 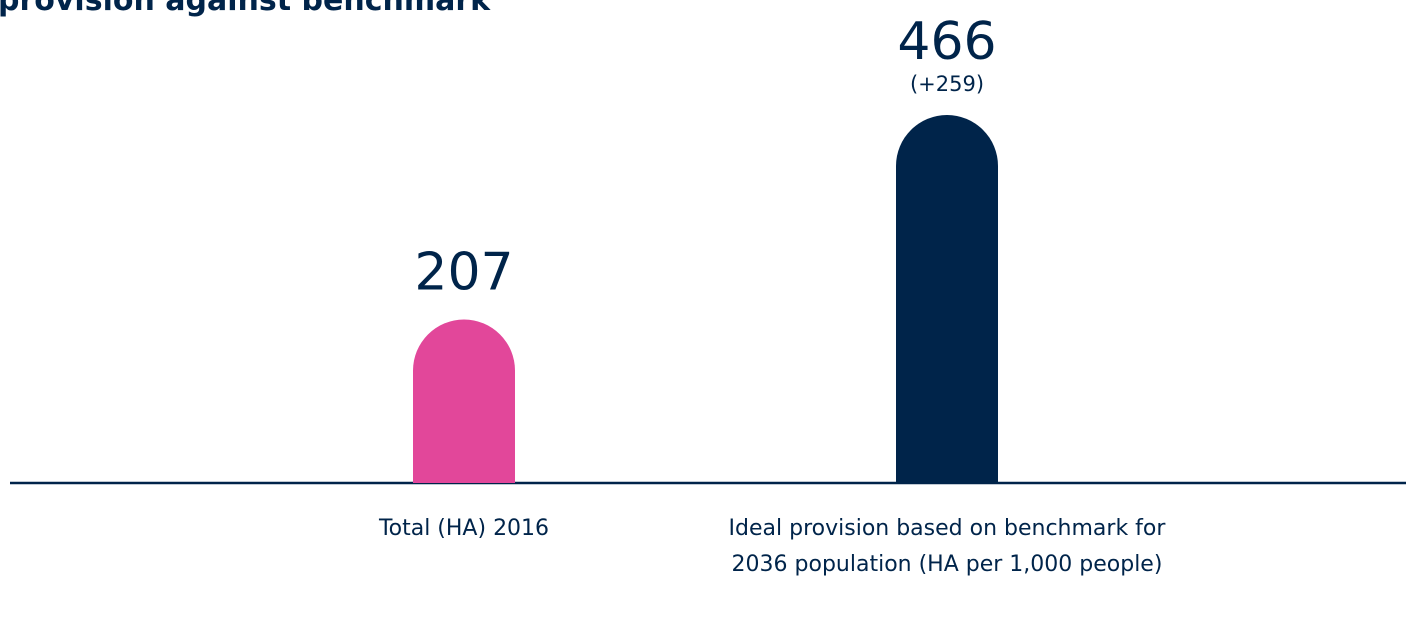 I want to click on chart-title: provision against benchmark, so click(x=245, y=9).